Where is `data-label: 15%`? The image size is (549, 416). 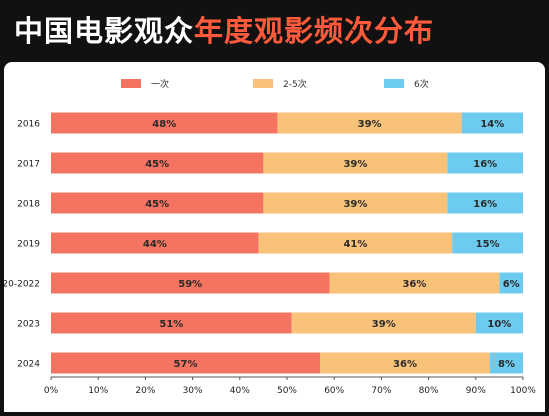
data-label: 15% is located at coordinates (488, 244).